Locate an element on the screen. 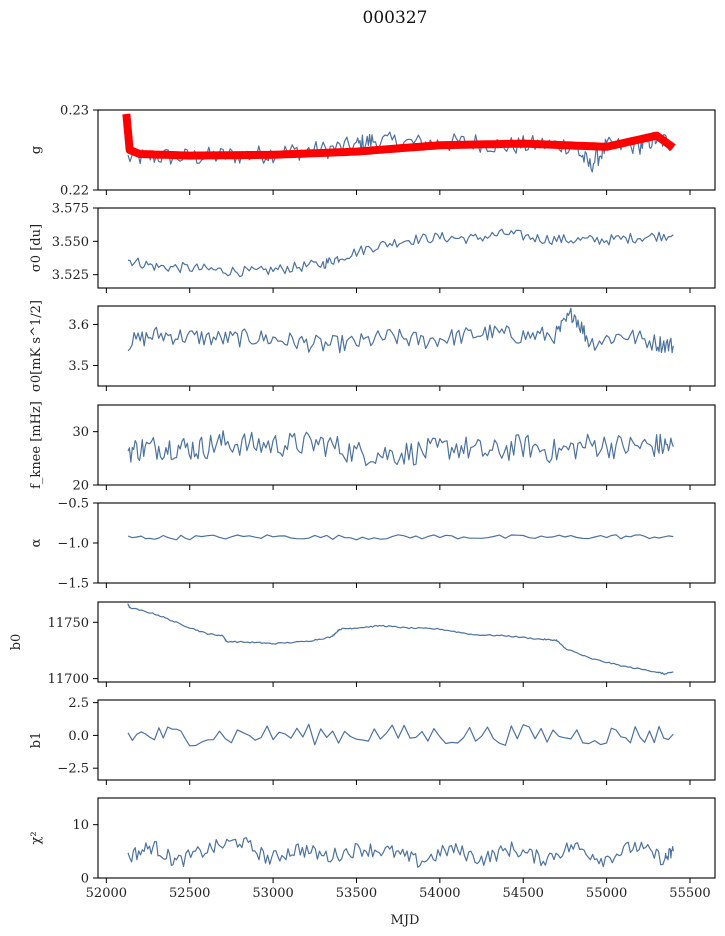 The width and height of the screenshot is (725, 936). y-tick-label-chi2: 0 is located at coordinates (85, 879).